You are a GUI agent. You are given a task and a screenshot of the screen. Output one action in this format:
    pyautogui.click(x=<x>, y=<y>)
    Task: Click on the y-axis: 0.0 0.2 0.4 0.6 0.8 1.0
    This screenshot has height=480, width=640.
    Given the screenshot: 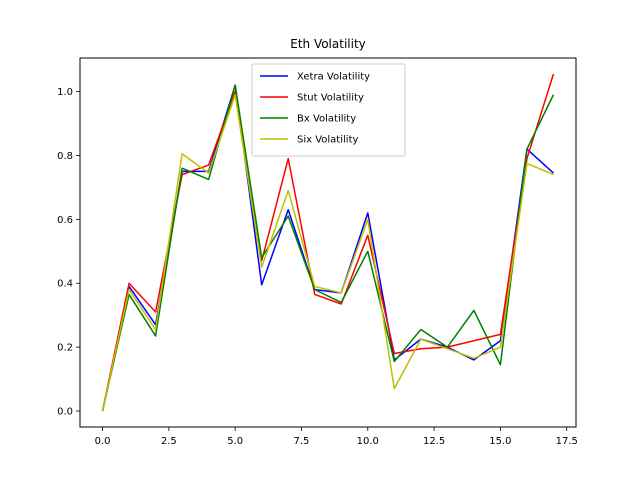 What is the action you would take?
    pyautogui.click(x=68, y=252)
    